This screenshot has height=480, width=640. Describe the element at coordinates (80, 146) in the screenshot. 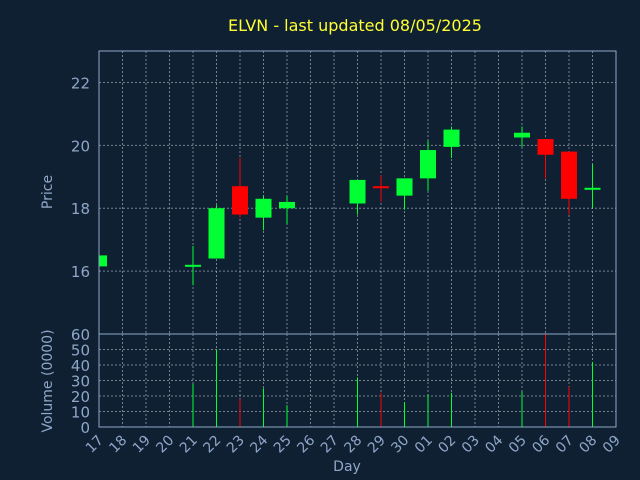

I see `price-tick-label: 20` at that location.